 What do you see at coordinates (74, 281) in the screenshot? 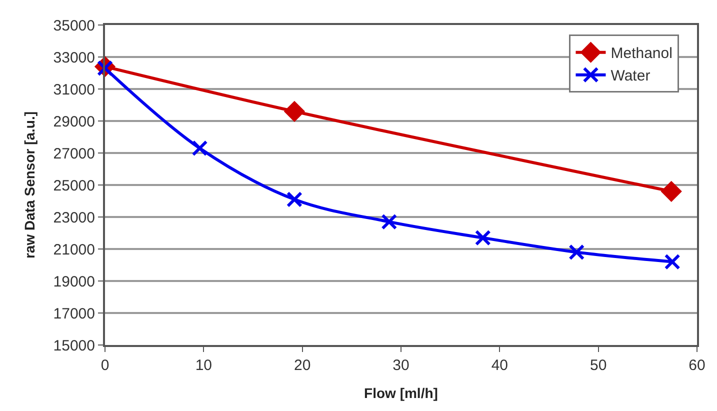
I see `y-tick-label: 19000` at bounding box center [74, 281].